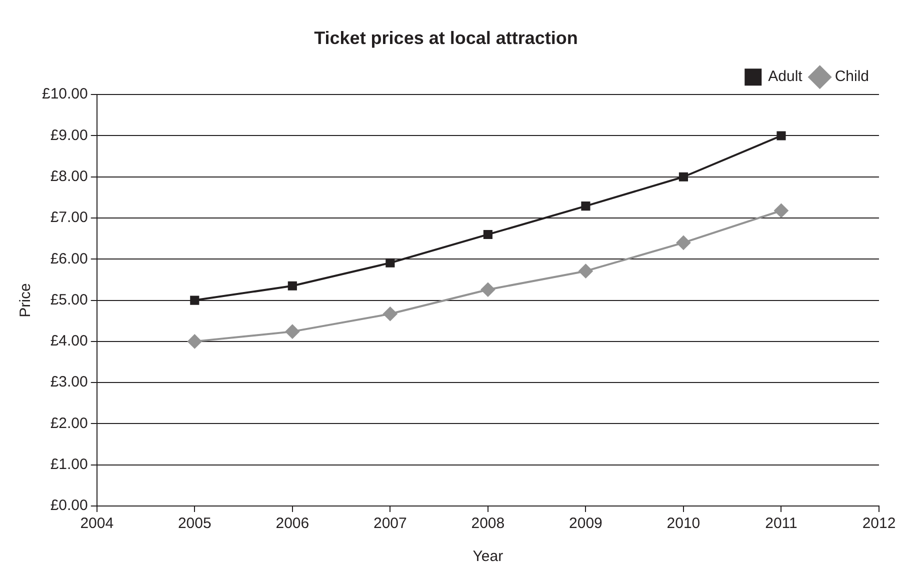 The height and width of the screenshot is (578, 907). I want to click on x-tick-label: 2012, so click(879, 523).